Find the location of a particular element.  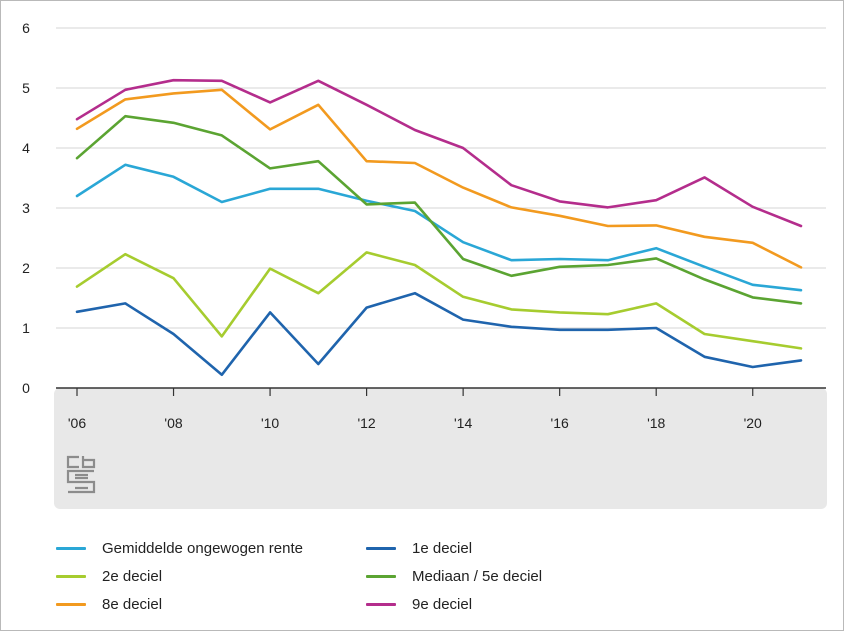

legend-label: Gemiddelde ongewogen rente is located at coordinates (202, 548).